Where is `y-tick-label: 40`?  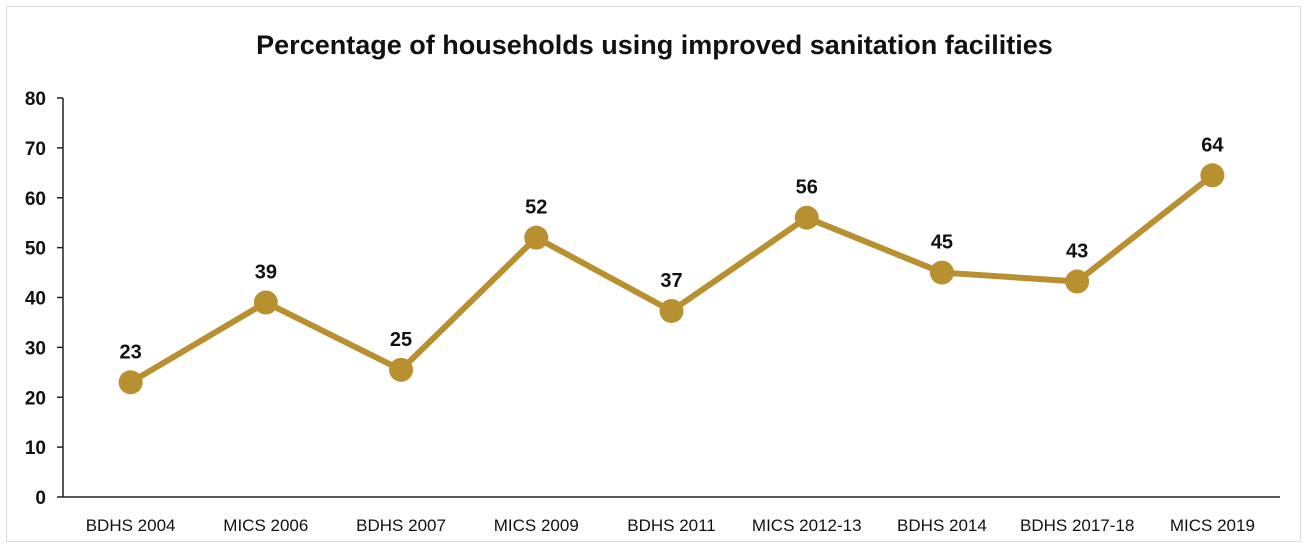
y-tick-label: 40 is located at coordinates (35, 299).